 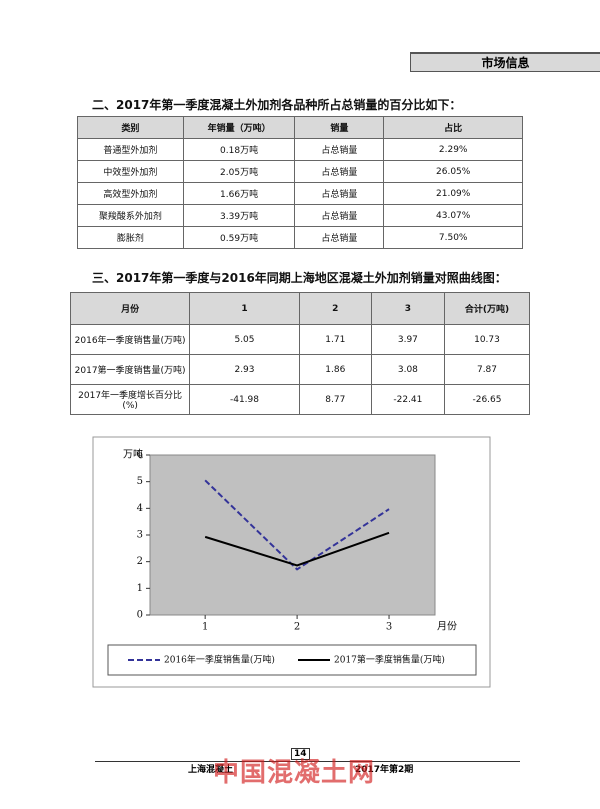 What do you see at coordinates (487, 308) in the screenshot?
I see `table-cell: 合计(万吨)` at bounding box center [487, 308].